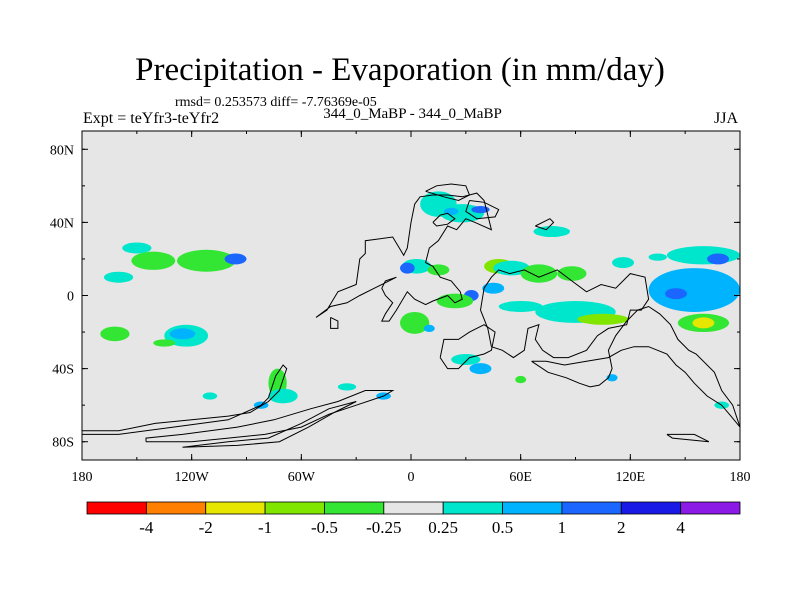 The image size is (800, 600). Describe the element at coordinates (680, 527) in the screenshot. I see `colorbar-label: 4` at that location.